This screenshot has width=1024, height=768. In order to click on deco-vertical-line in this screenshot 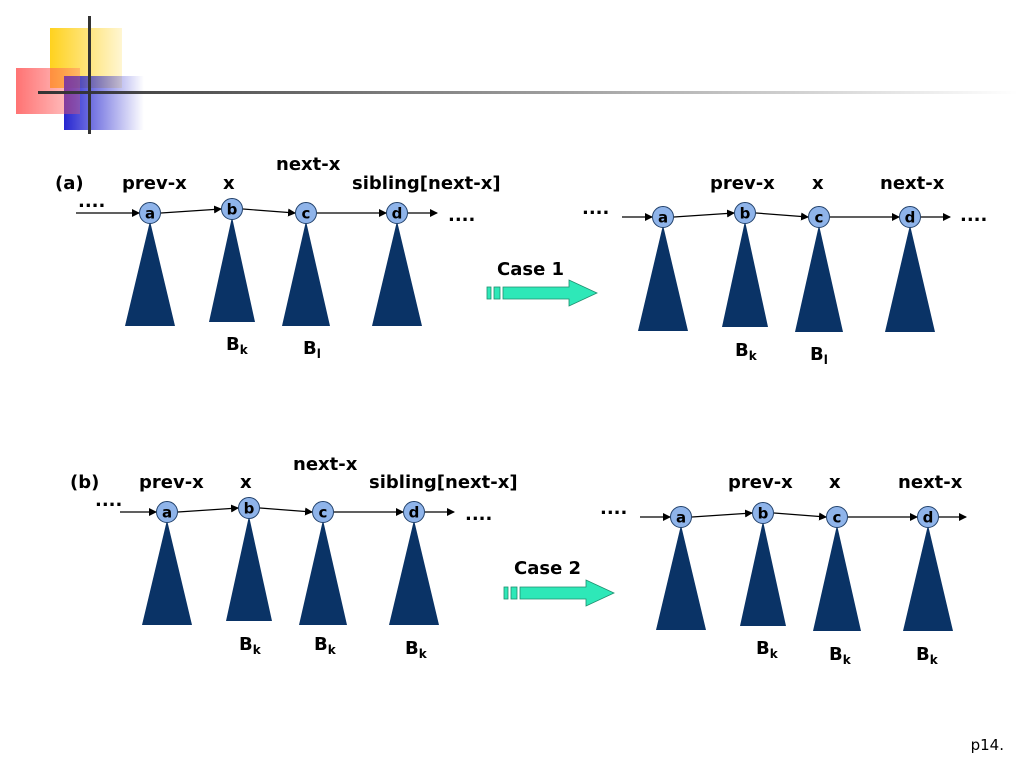, I will do `click(89, 75)`.